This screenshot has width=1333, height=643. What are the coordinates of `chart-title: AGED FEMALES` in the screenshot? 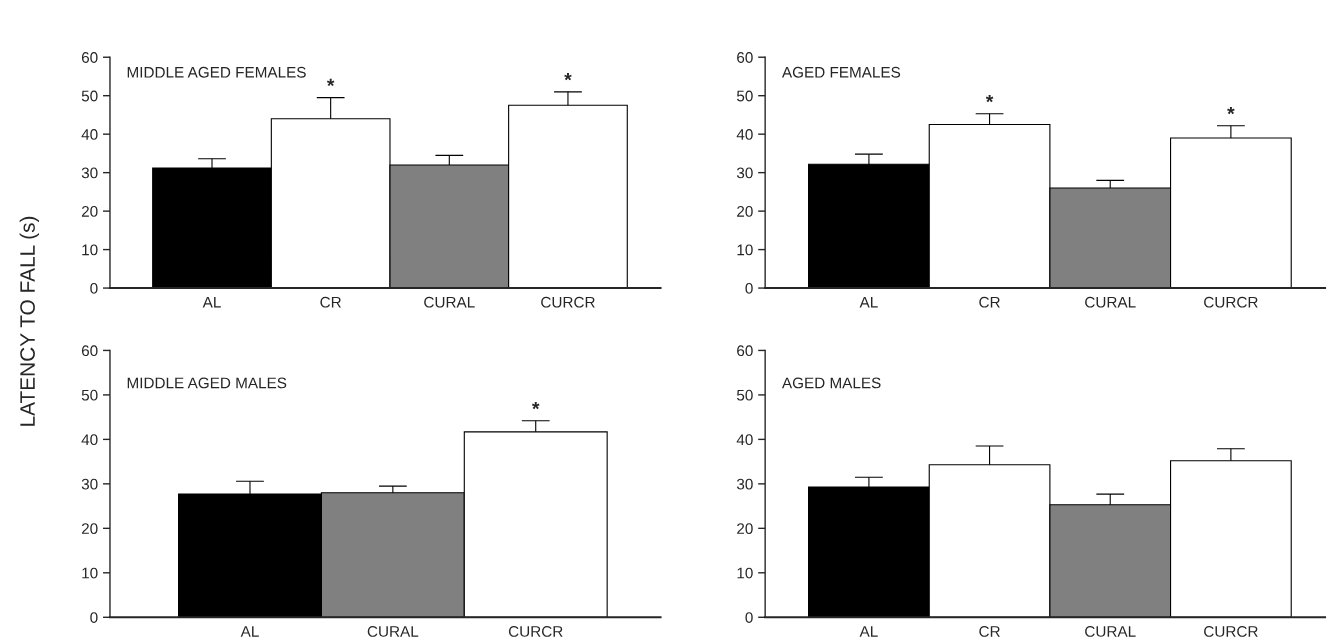 It's located at (841, 72).